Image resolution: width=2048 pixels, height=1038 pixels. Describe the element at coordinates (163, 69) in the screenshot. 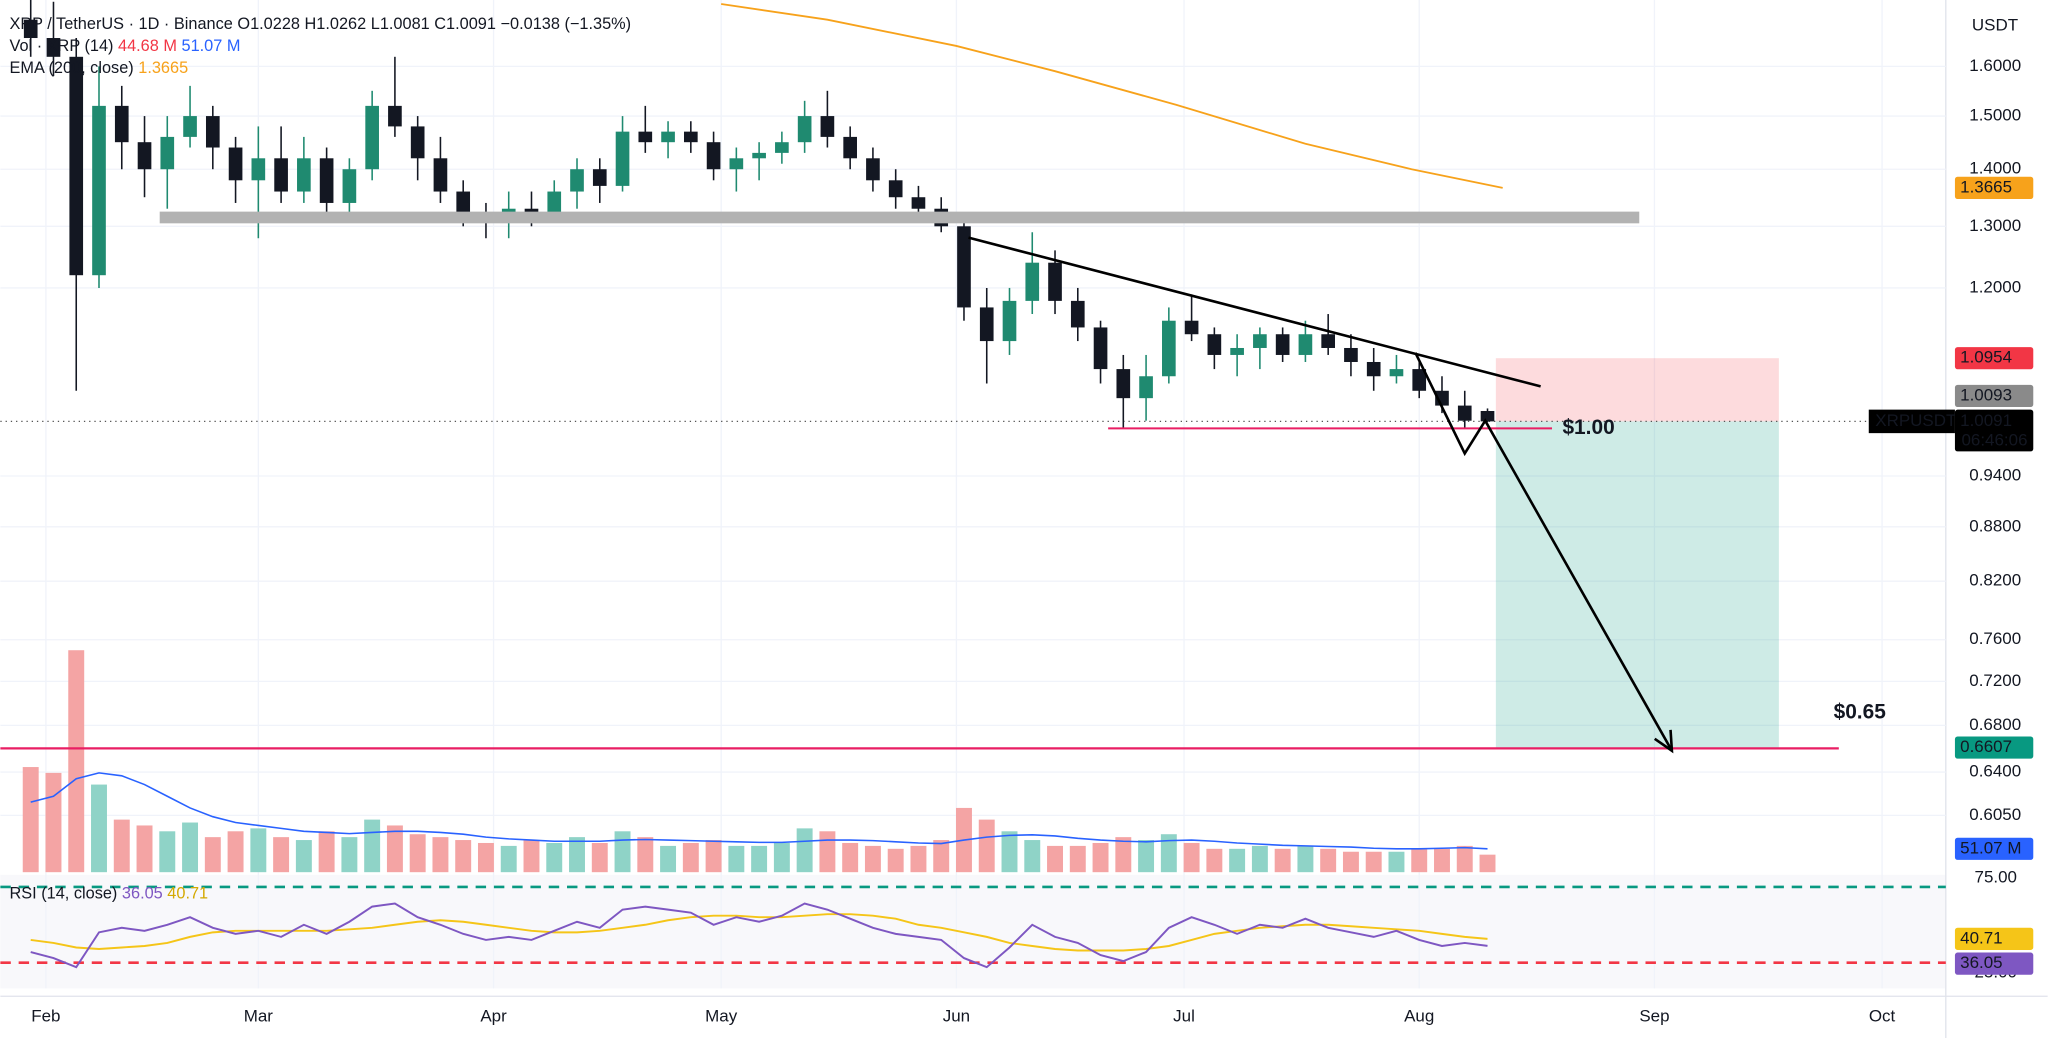

I see `ema-value: 1.3665` at that location.